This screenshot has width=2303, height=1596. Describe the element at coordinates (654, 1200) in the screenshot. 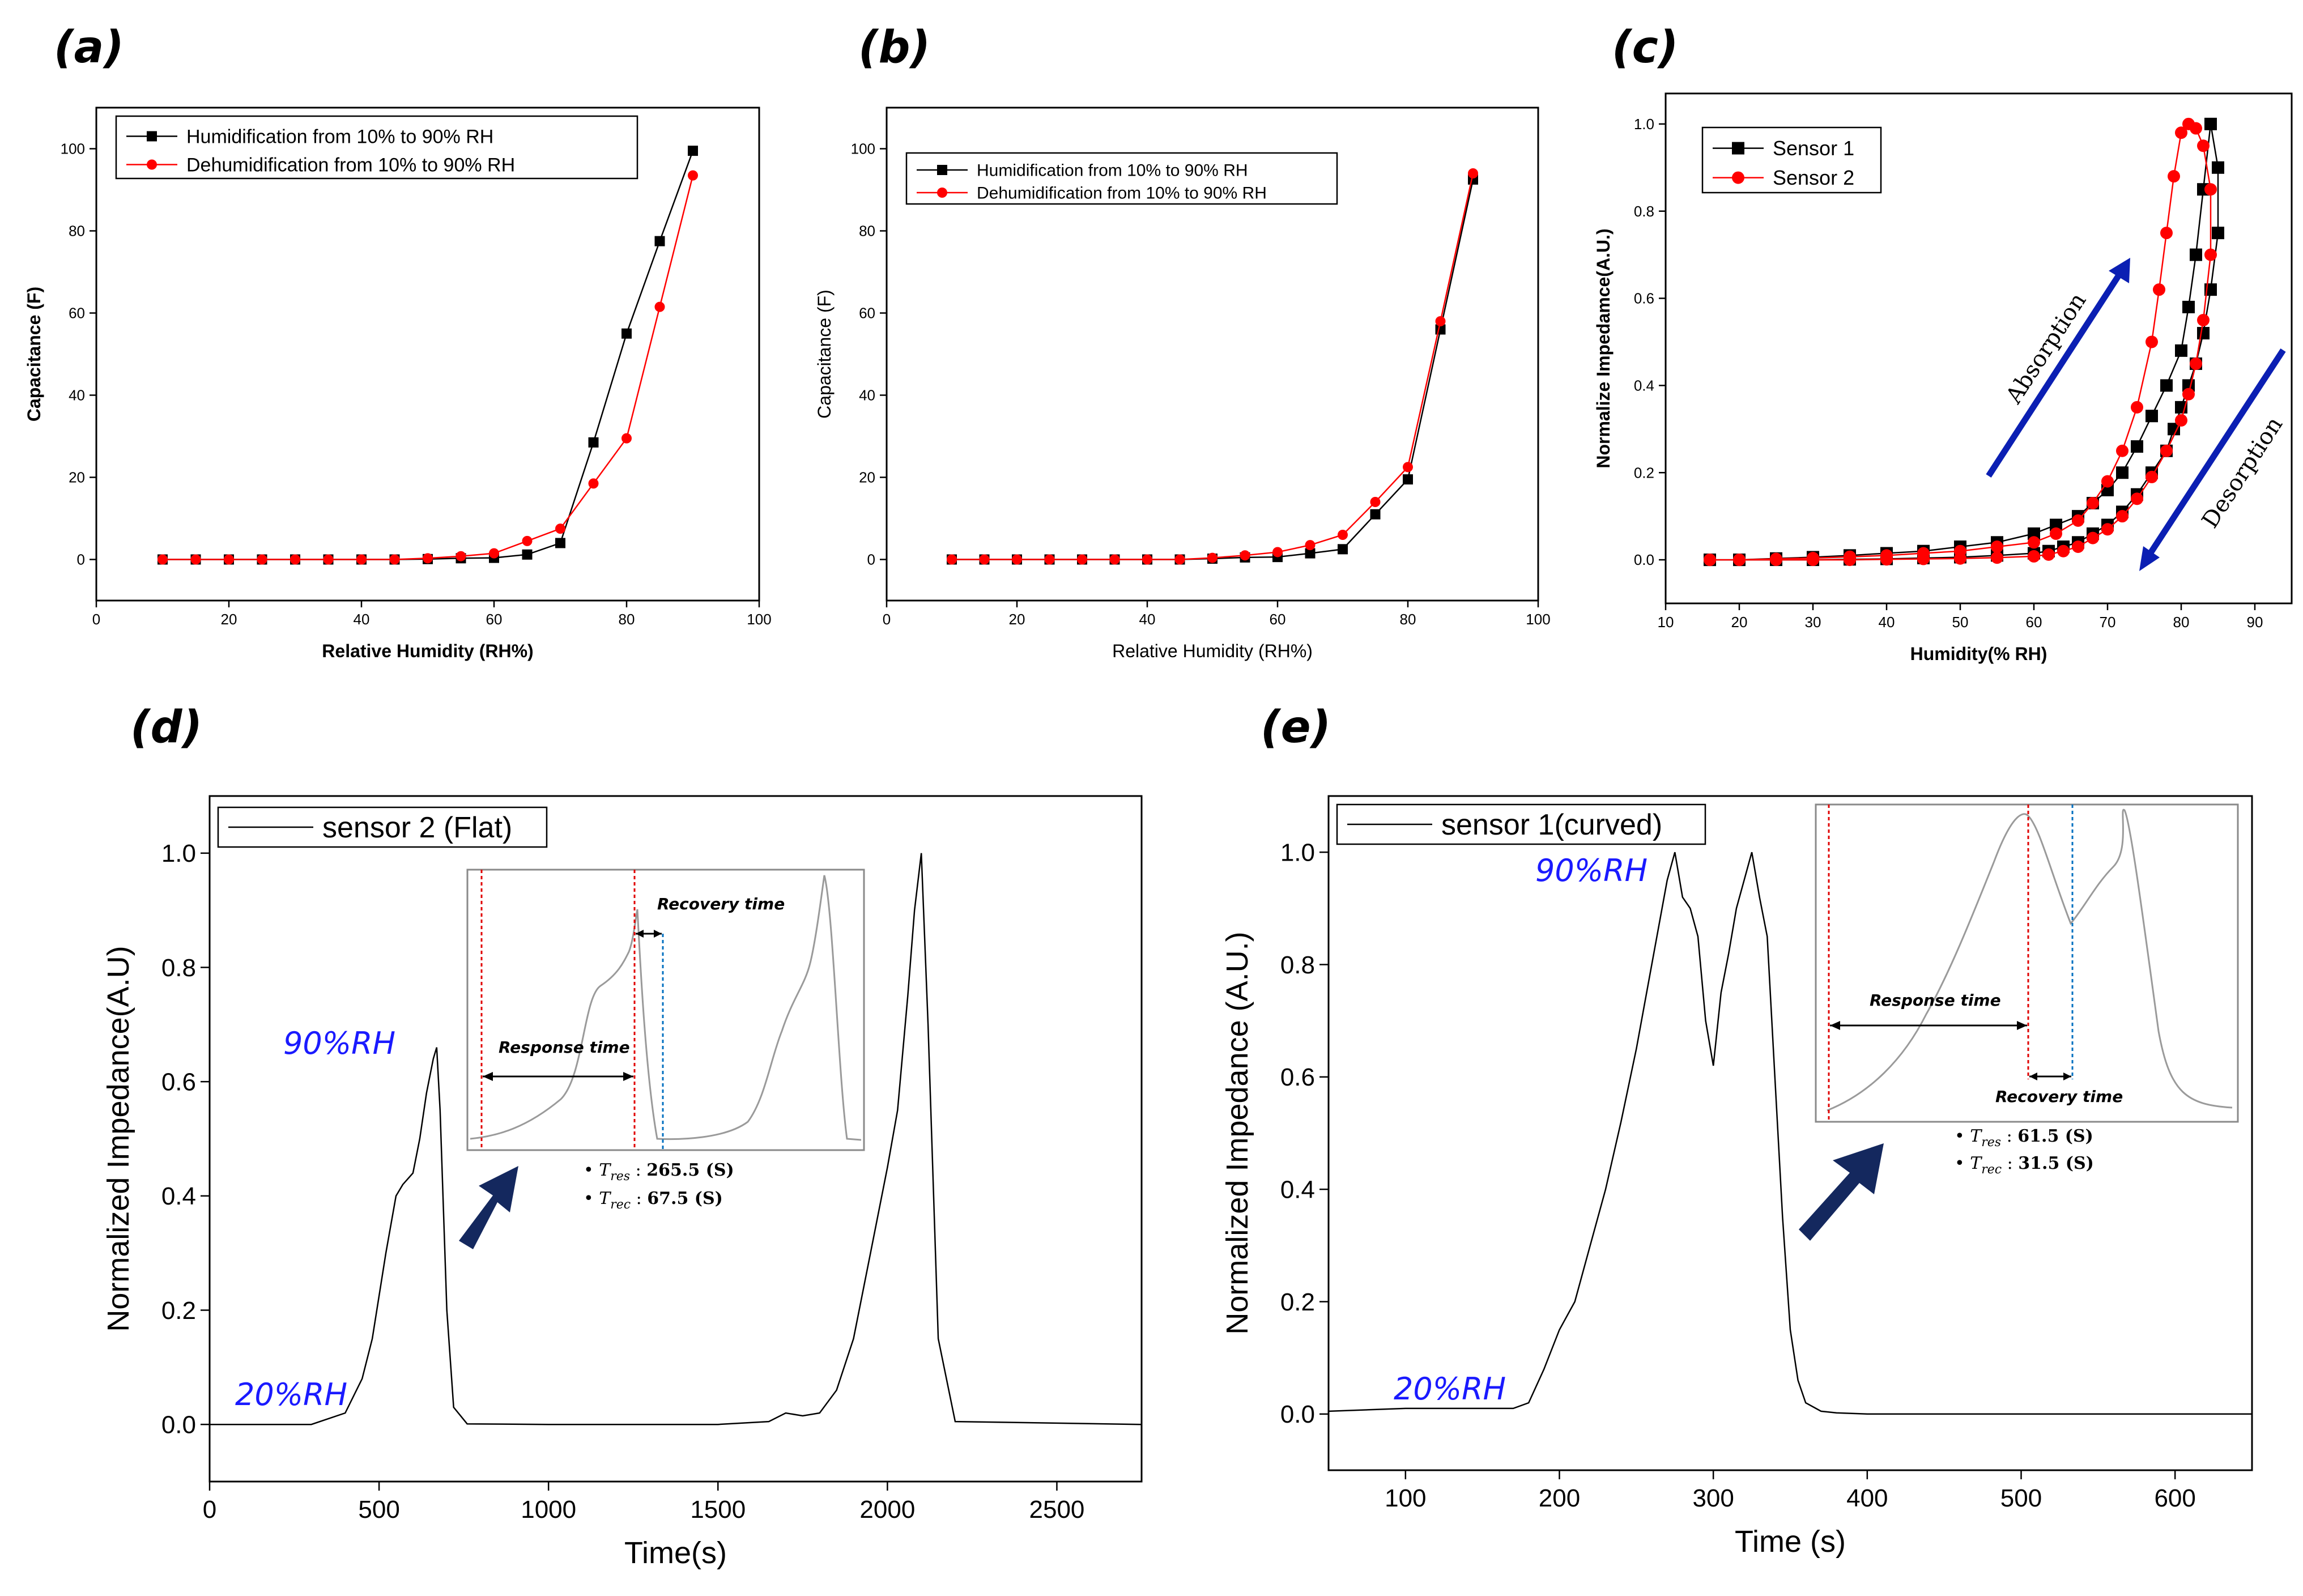

I see `svg-text: • Trec : 67.5 (S)` at that location.